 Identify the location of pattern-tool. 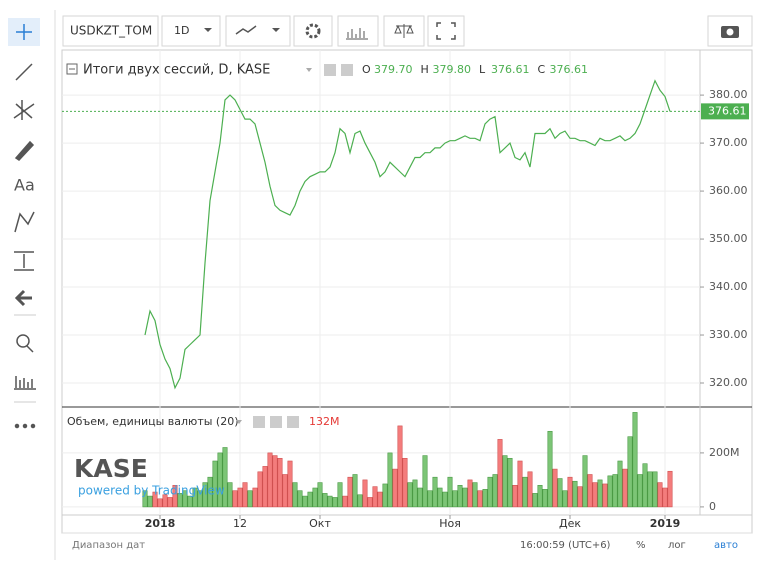
(24, 222).